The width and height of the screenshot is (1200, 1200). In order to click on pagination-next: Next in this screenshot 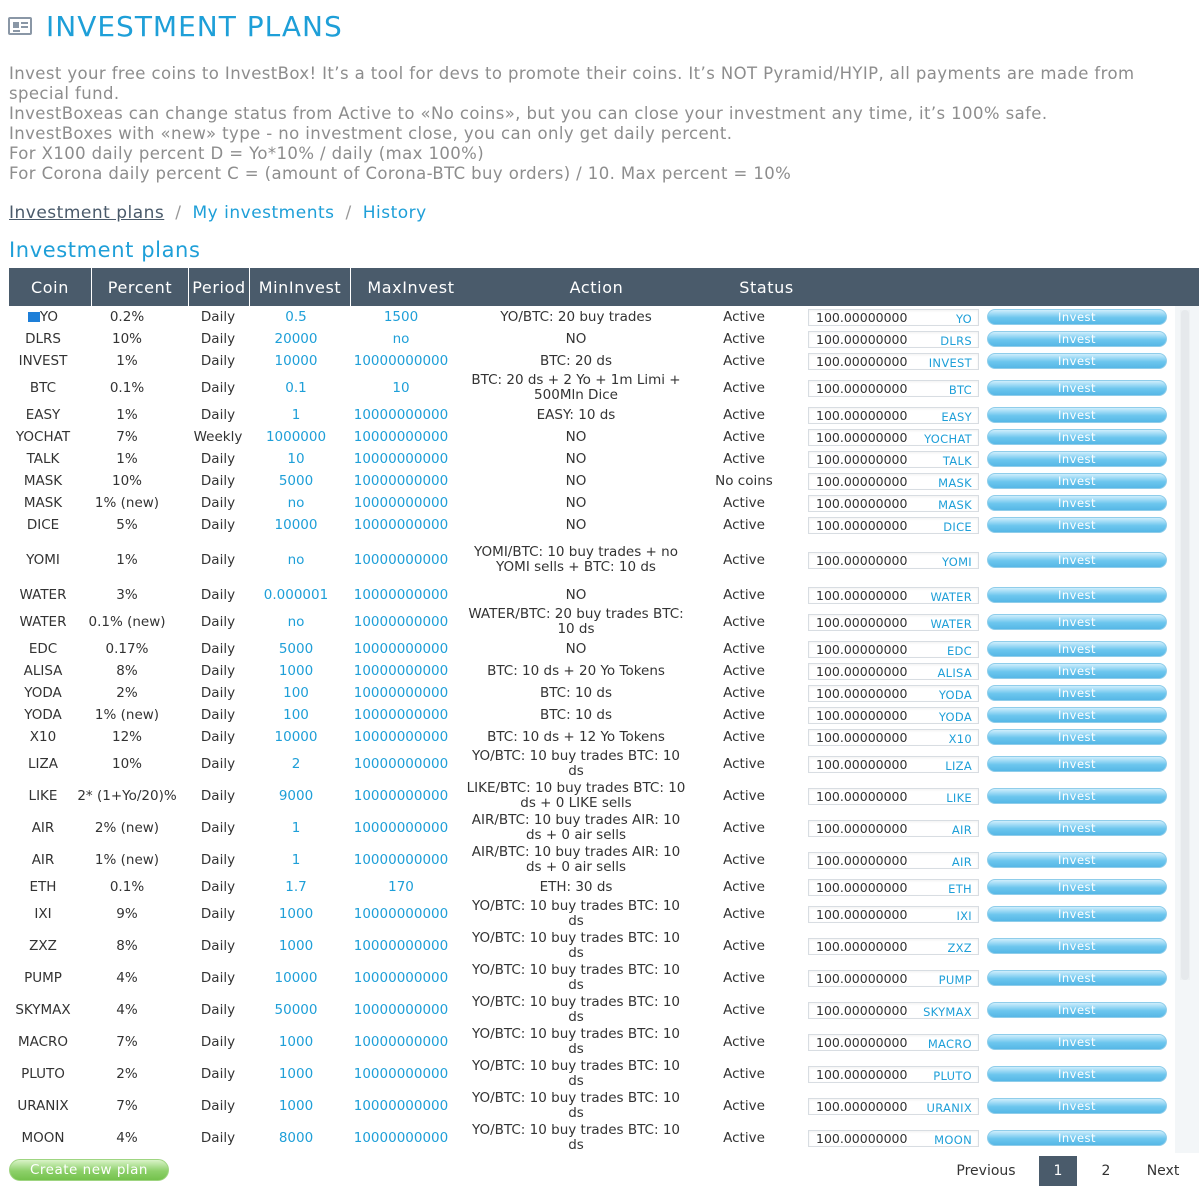, I will do `click(1163, 1171)`.